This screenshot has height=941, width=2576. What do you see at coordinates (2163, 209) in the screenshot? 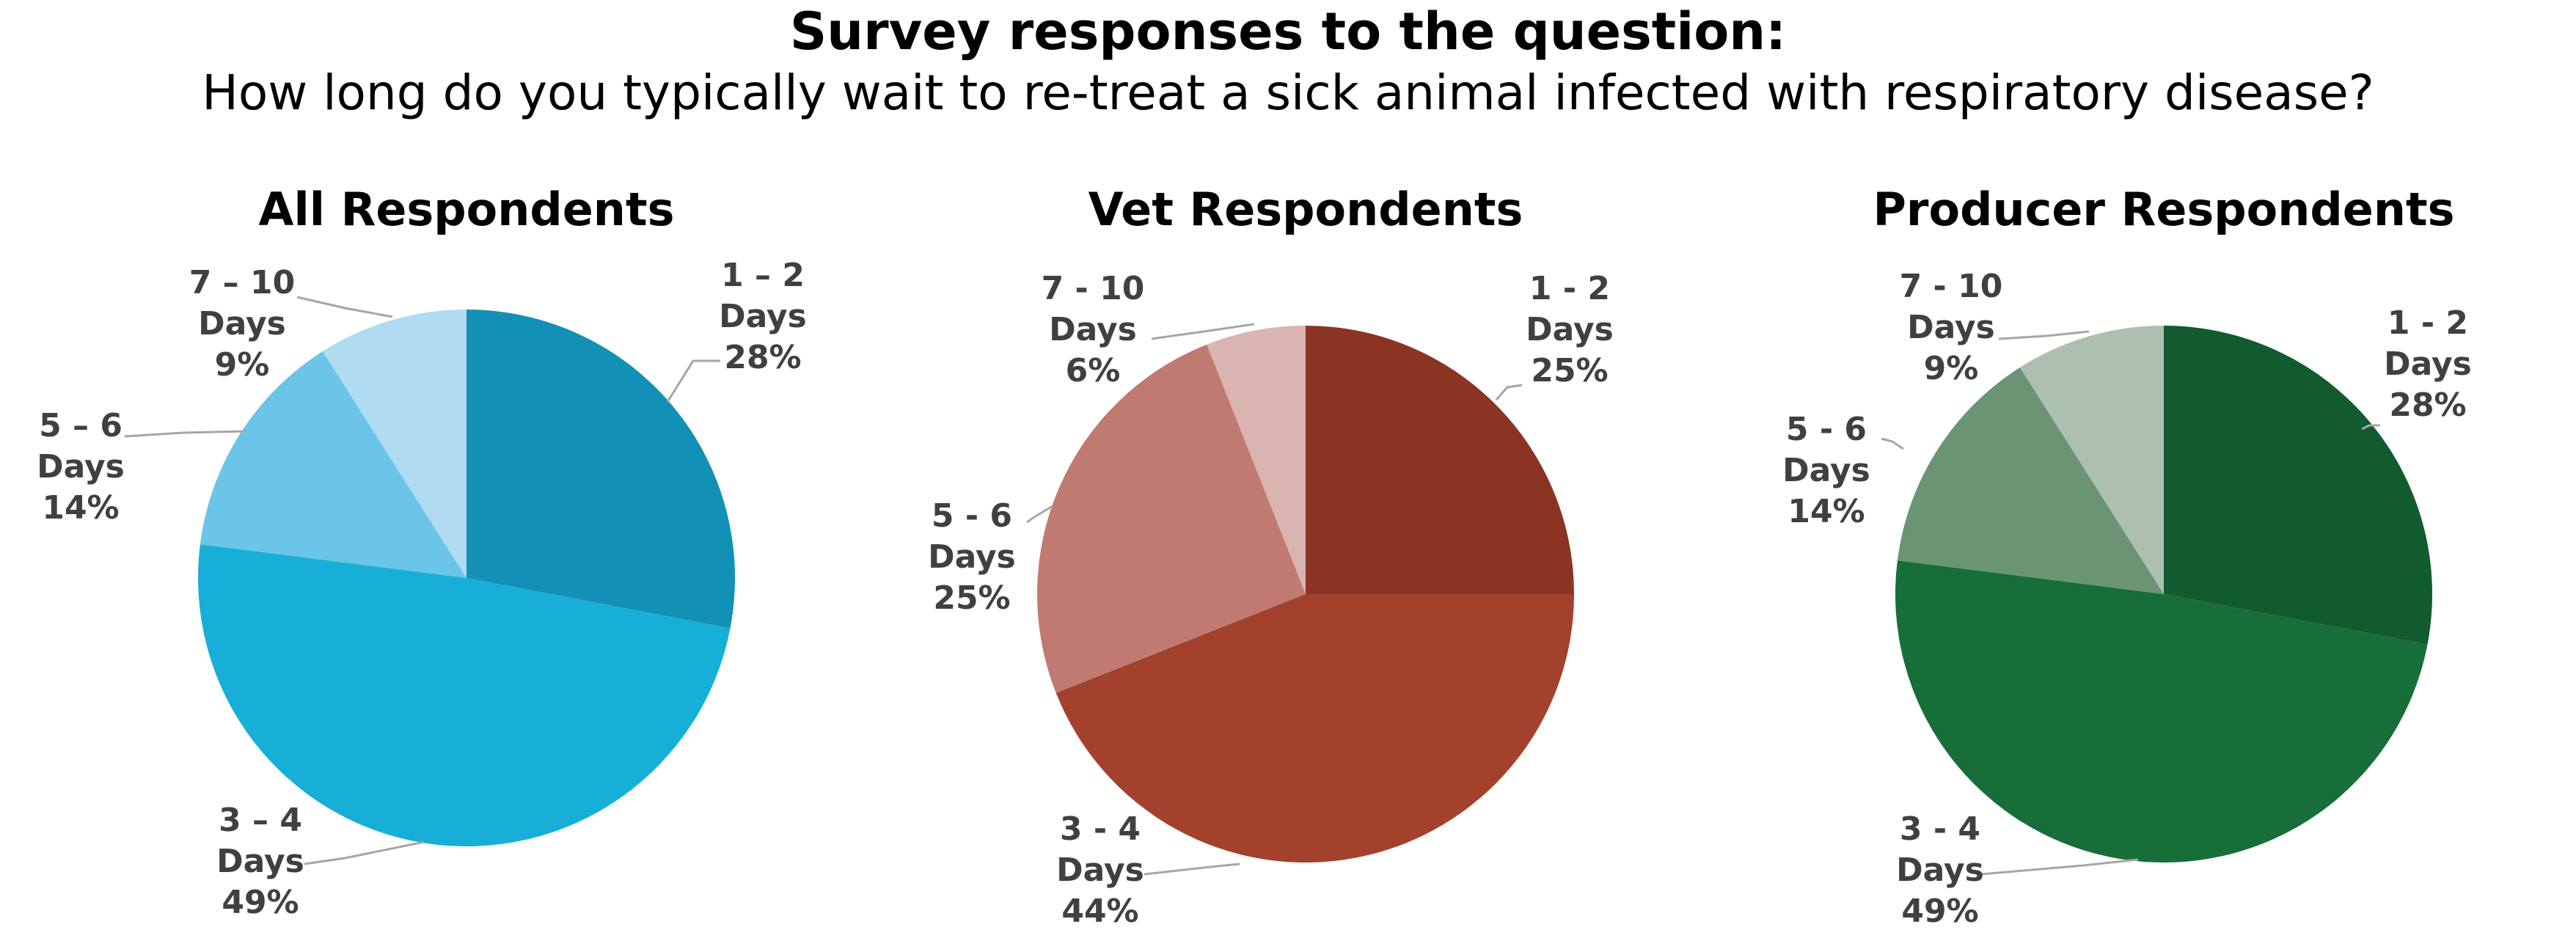
I see `chart-title-3: Producer Respondents` at bounding box center [2163, 209].